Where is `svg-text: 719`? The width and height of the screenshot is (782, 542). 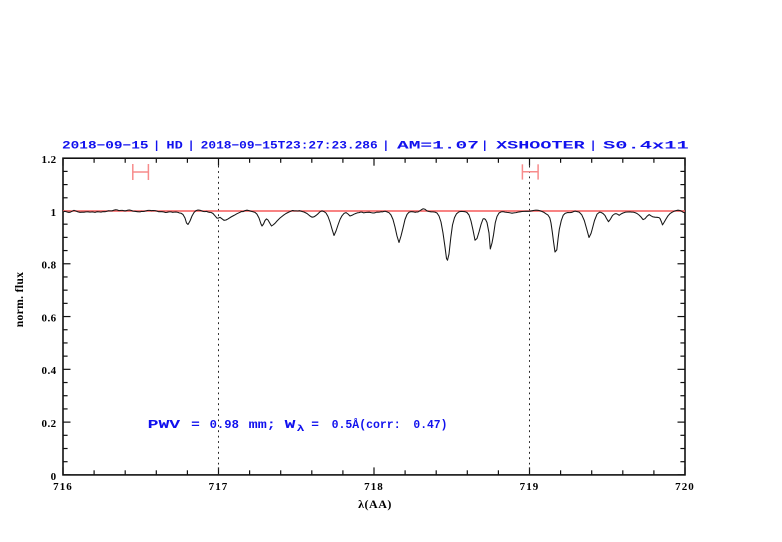
svg-text: 719 is located at coordinates (530, 487).